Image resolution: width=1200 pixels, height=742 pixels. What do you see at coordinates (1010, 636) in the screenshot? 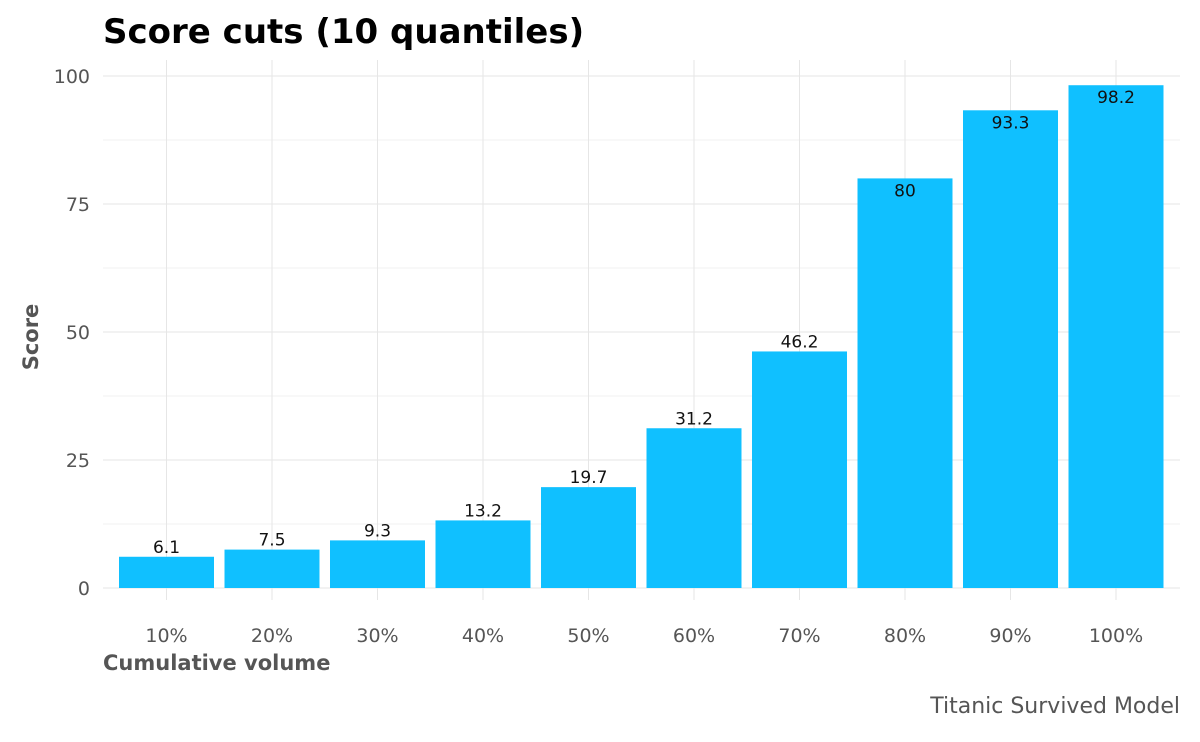
I see `x-tick-label: 90%` at bounding box center [1010, 636].